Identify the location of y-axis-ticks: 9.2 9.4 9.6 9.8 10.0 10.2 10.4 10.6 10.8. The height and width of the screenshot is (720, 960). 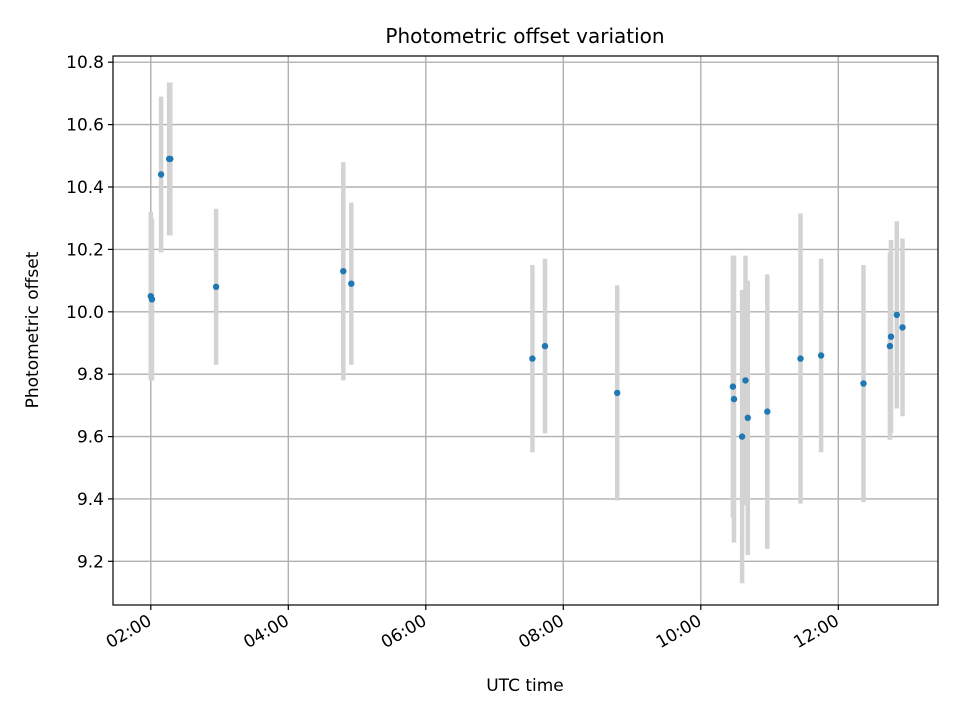
(89, 312).